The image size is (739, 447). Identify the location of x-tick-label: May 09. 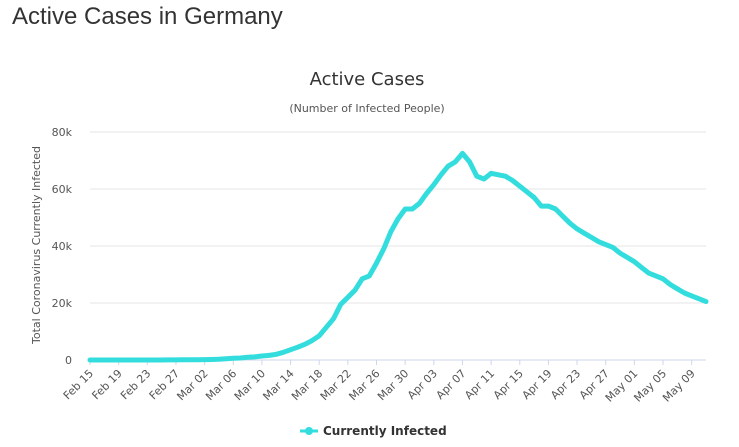
(679, 386).